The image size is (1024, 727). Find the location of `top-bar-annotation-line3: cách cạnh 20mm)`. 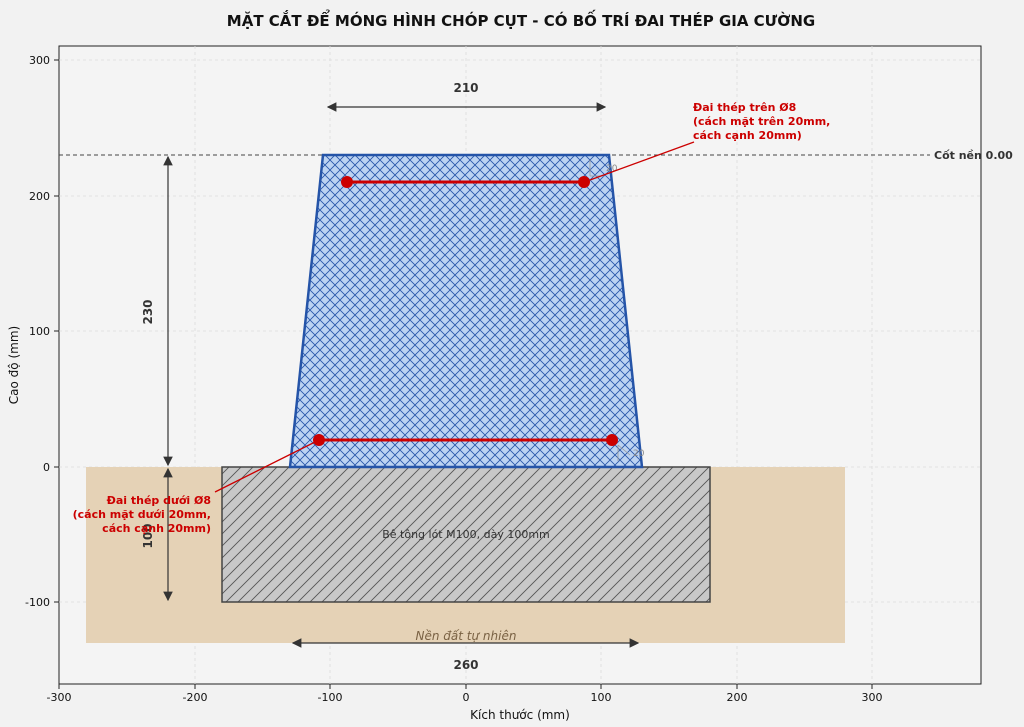

top-bar-annotation-line3: cách cạnh 20mm) is located at coordinates (747, 135).